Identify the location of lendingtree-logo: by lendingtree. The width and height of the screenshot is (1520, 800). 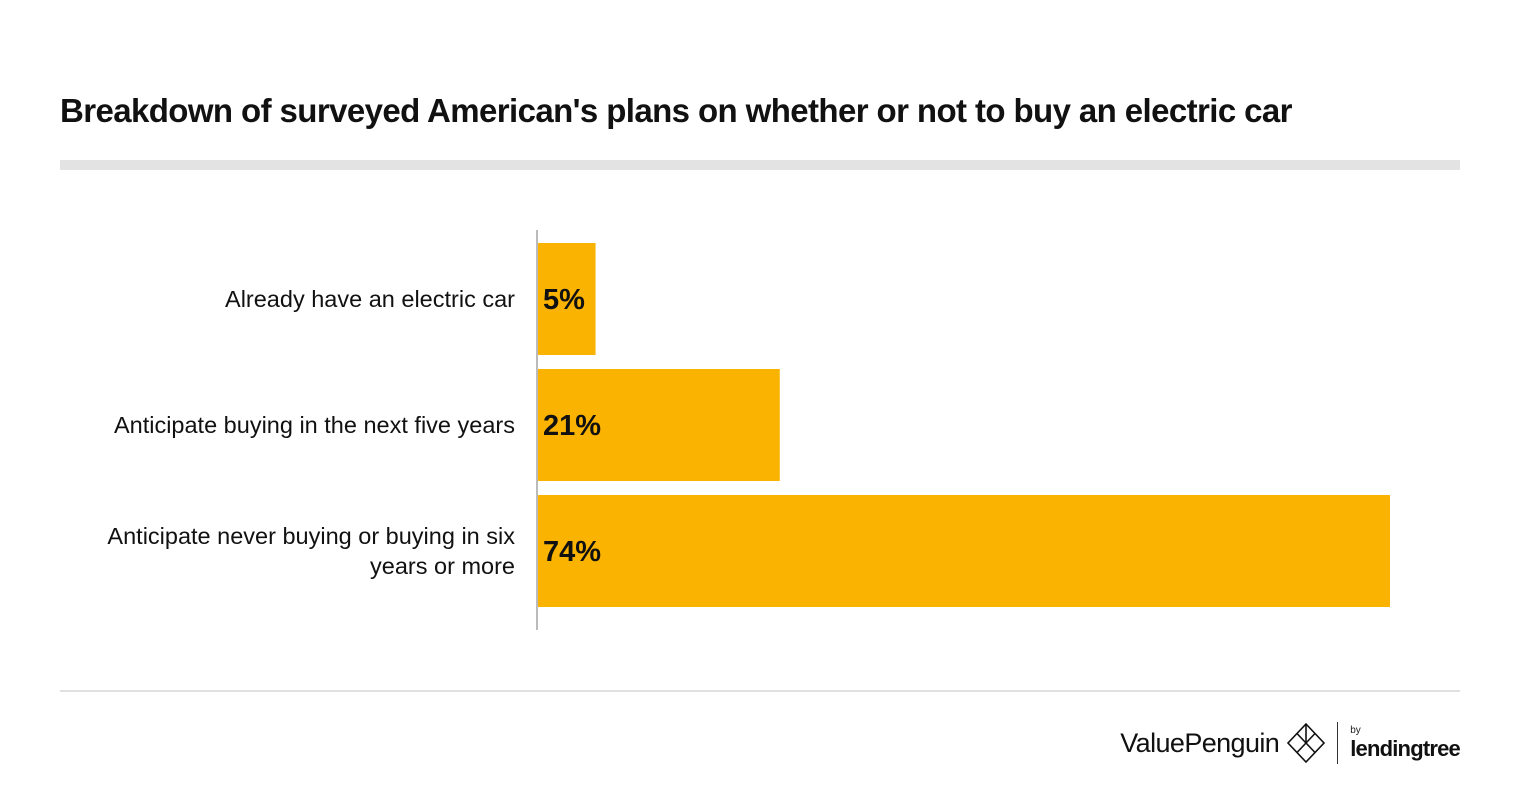
(1405, 743).